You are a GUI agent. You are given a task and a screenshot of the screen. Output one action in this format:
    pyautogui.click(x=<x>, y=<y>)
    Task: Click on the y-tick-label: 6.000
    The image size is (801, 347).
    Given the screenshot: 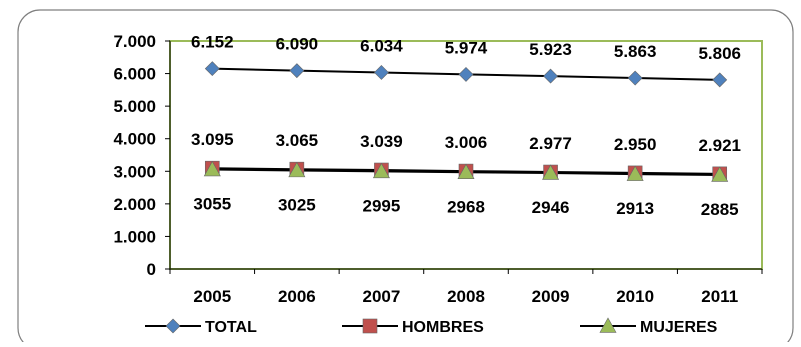 What is the action you would take?
    pyautogui.click(x=134, y=74)
    